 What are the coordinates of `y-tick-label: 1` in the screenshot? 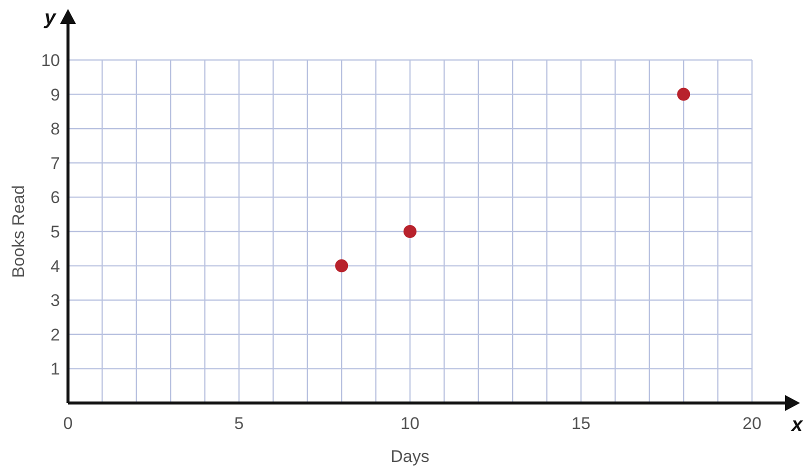 It's located at (55, 369).